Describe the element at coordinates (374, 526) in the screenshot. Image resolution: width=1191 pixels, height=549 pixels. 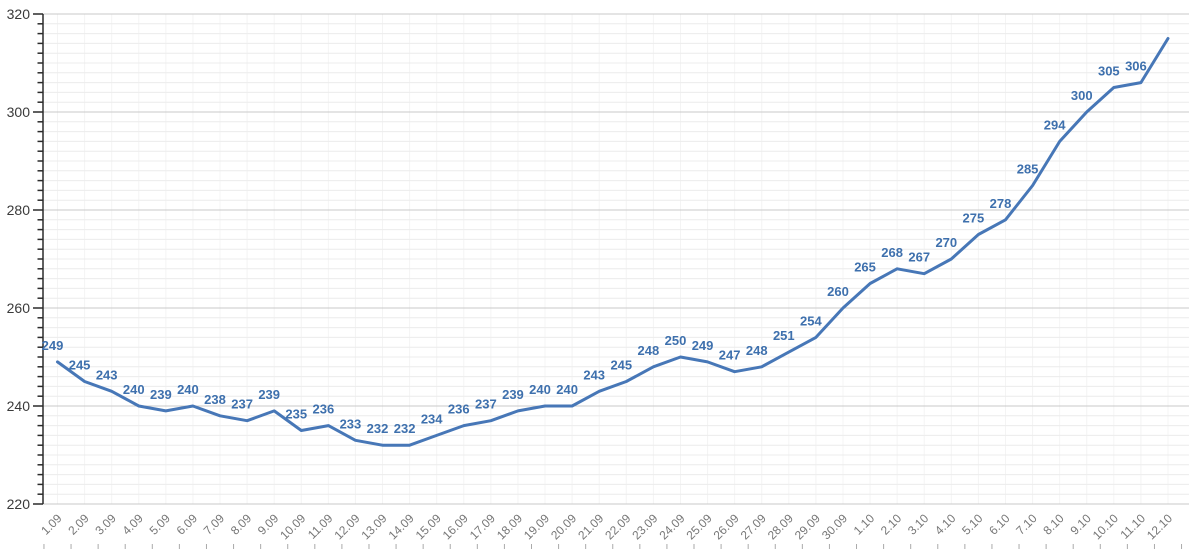
I see `x-tick-label: 13.09` at that location.